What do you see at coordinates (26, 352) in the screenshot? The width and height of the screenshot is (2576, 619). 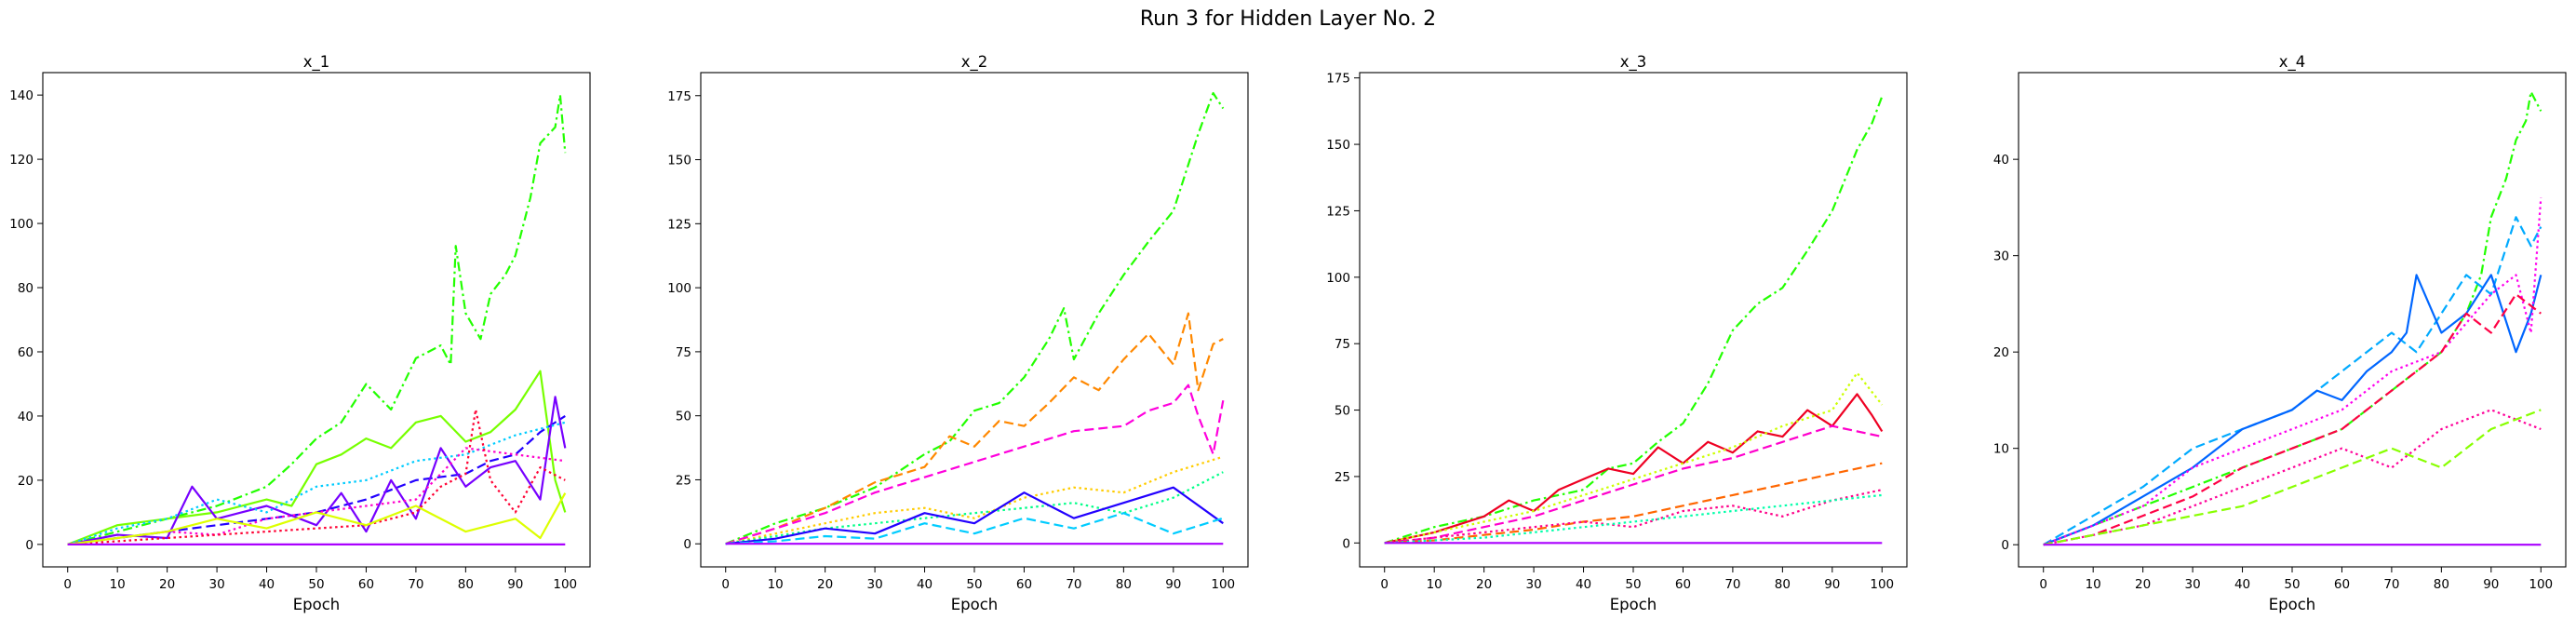 I see `y-tick-label: 60` at bounding box center [26, 352].